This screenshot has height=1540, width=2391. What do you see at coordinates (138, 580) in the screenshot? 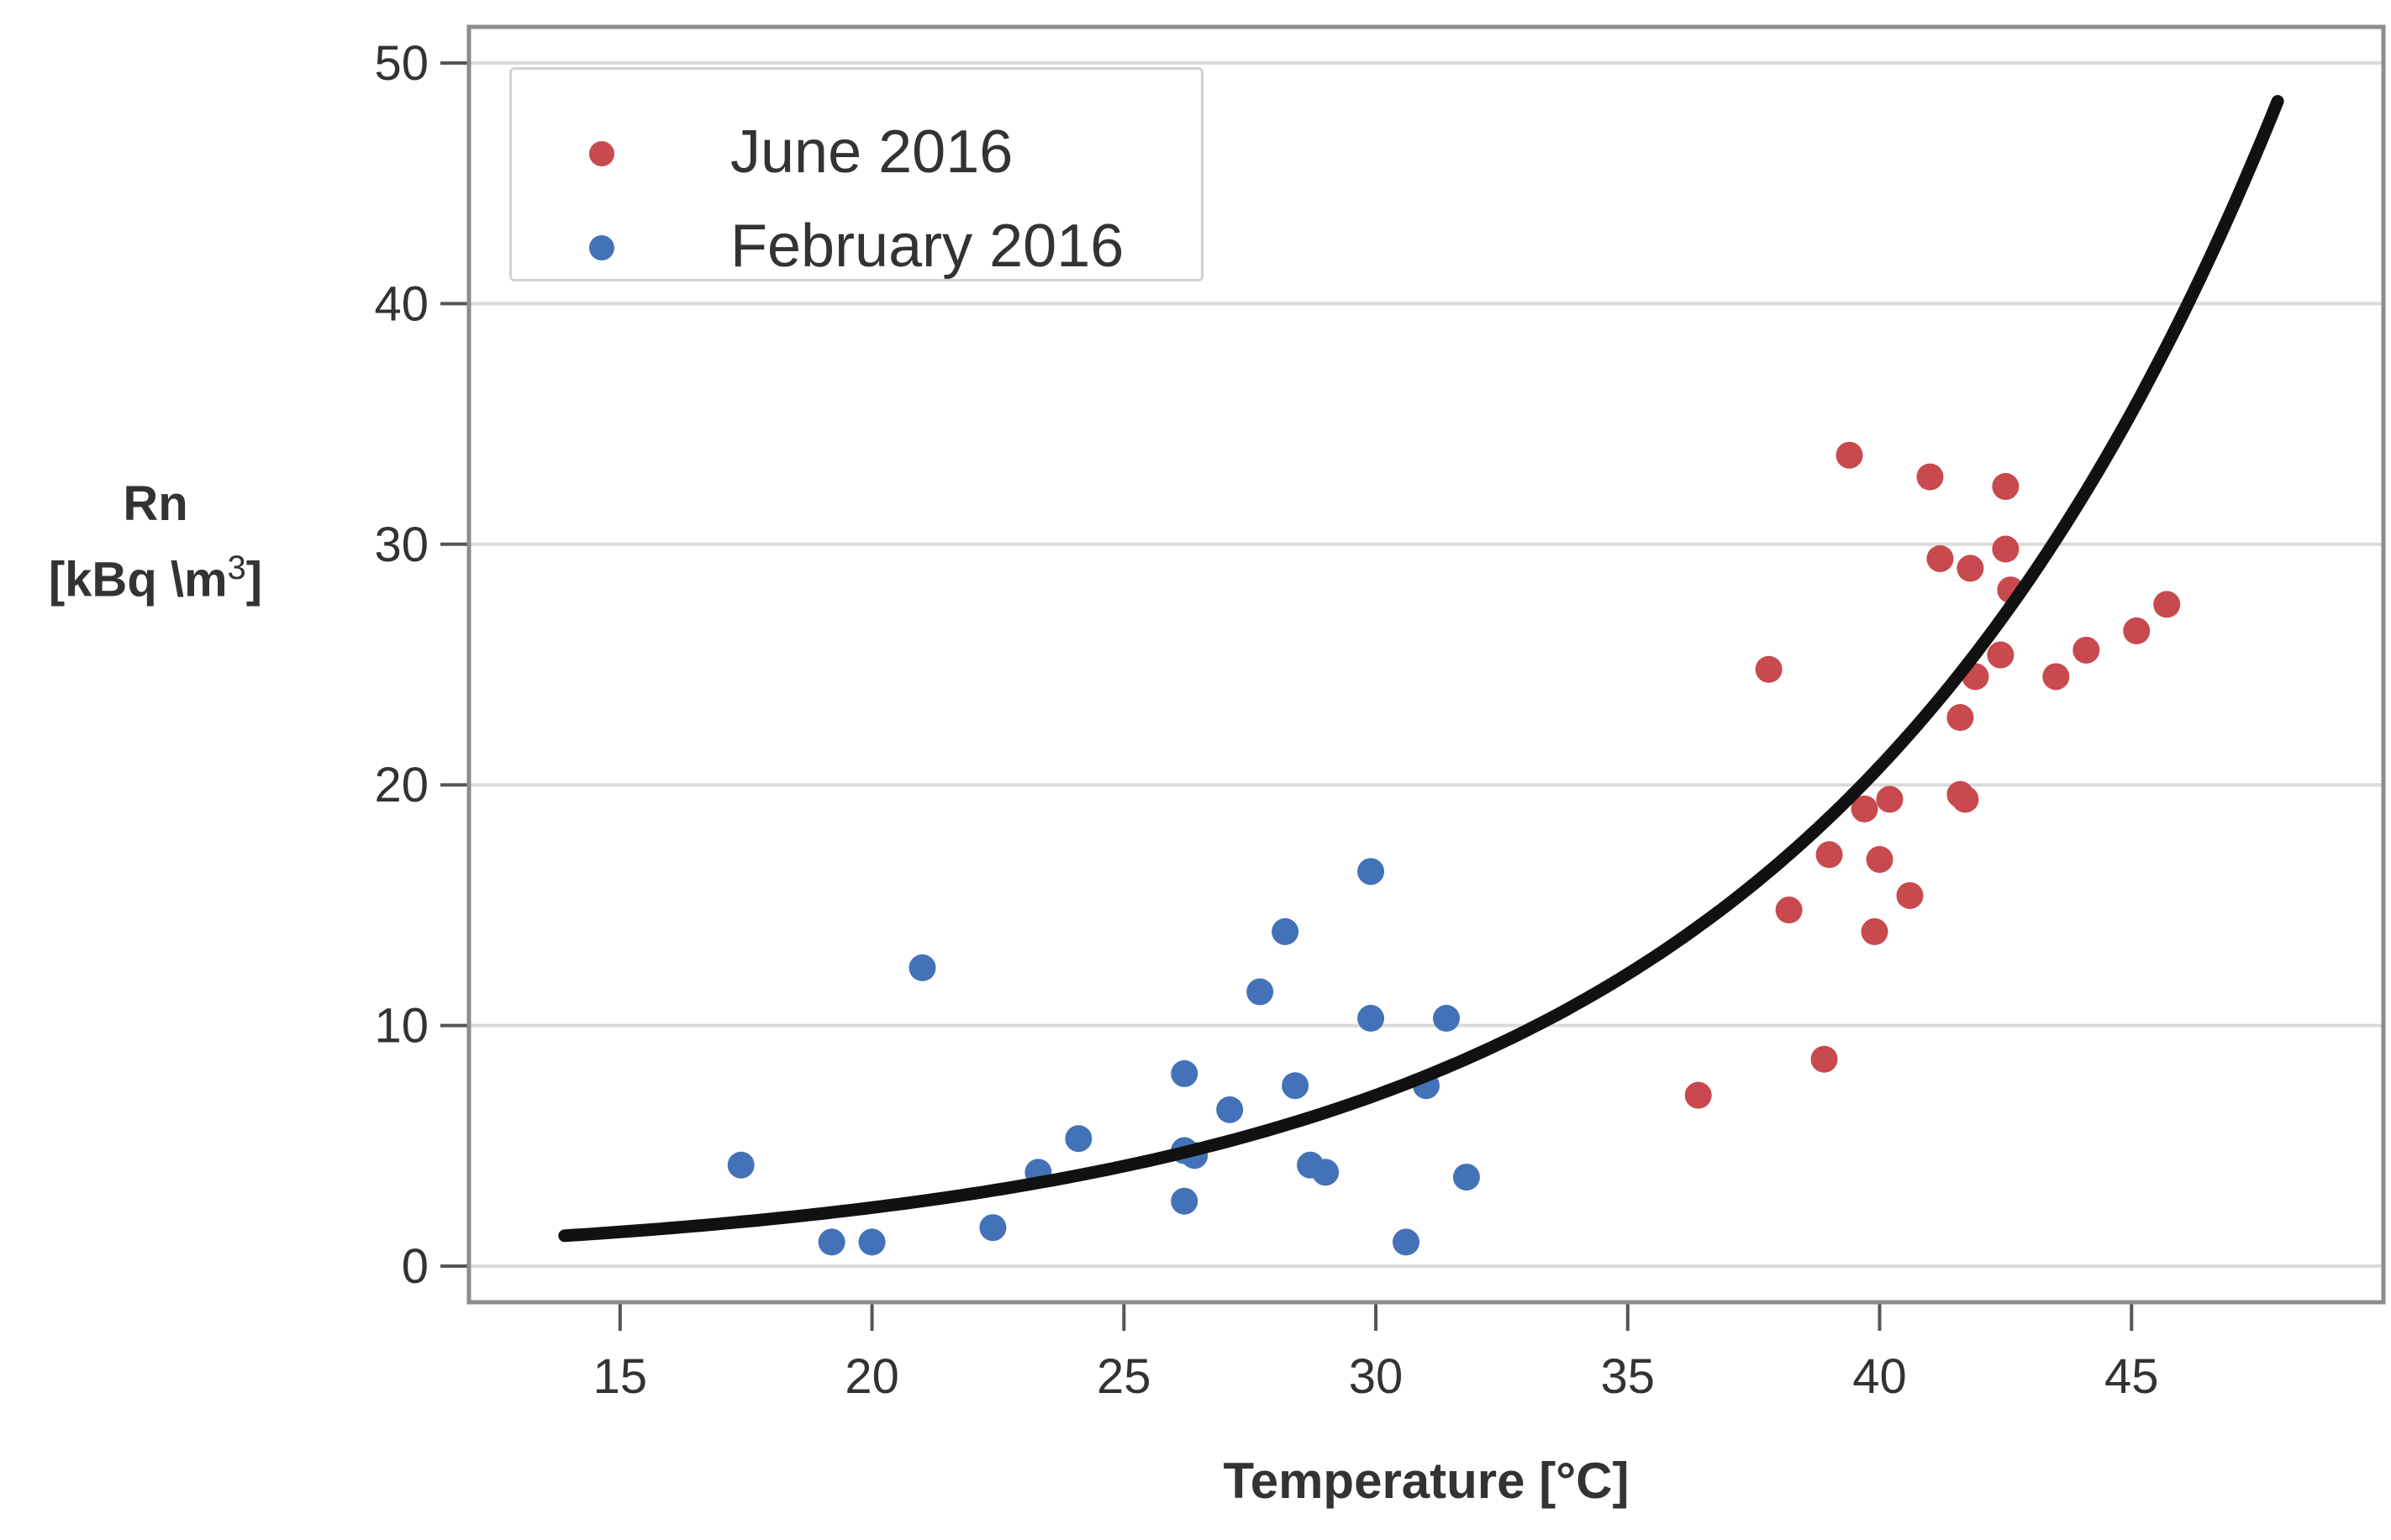
I see `y-axis-unit: [kBq \m` at bounding box center [138, 580].